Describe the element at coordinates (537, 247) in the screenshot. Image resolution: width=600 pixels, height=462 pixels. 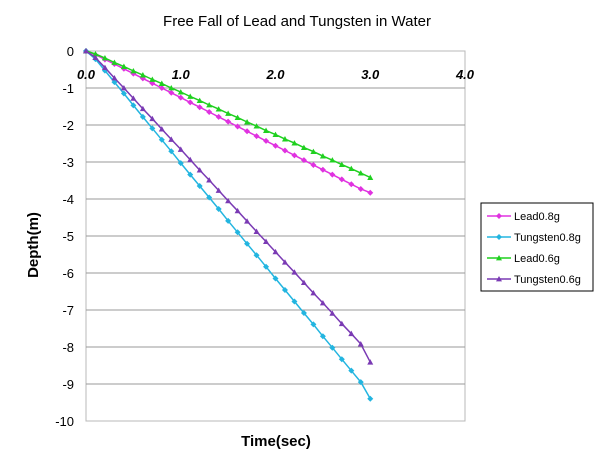
I see `legend: Lead0.8g Tungsten0.8g Lead0.6g Tungsten0.6g` at that location.